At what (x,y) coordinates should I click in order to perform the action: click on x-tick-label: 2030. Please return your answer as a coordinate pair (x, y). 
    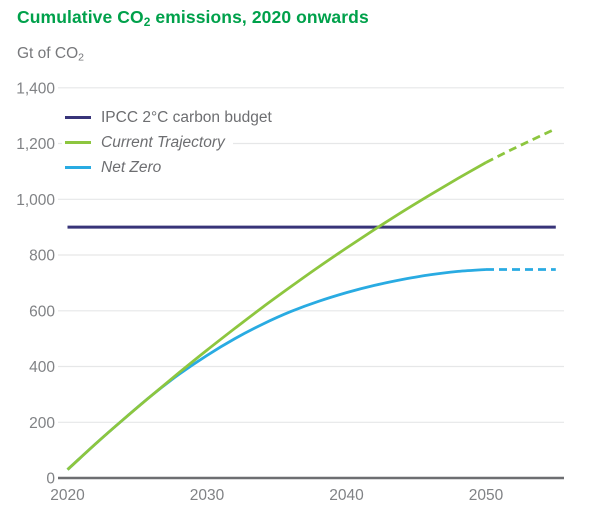
    Looking at the image, I should click on (207, 495).